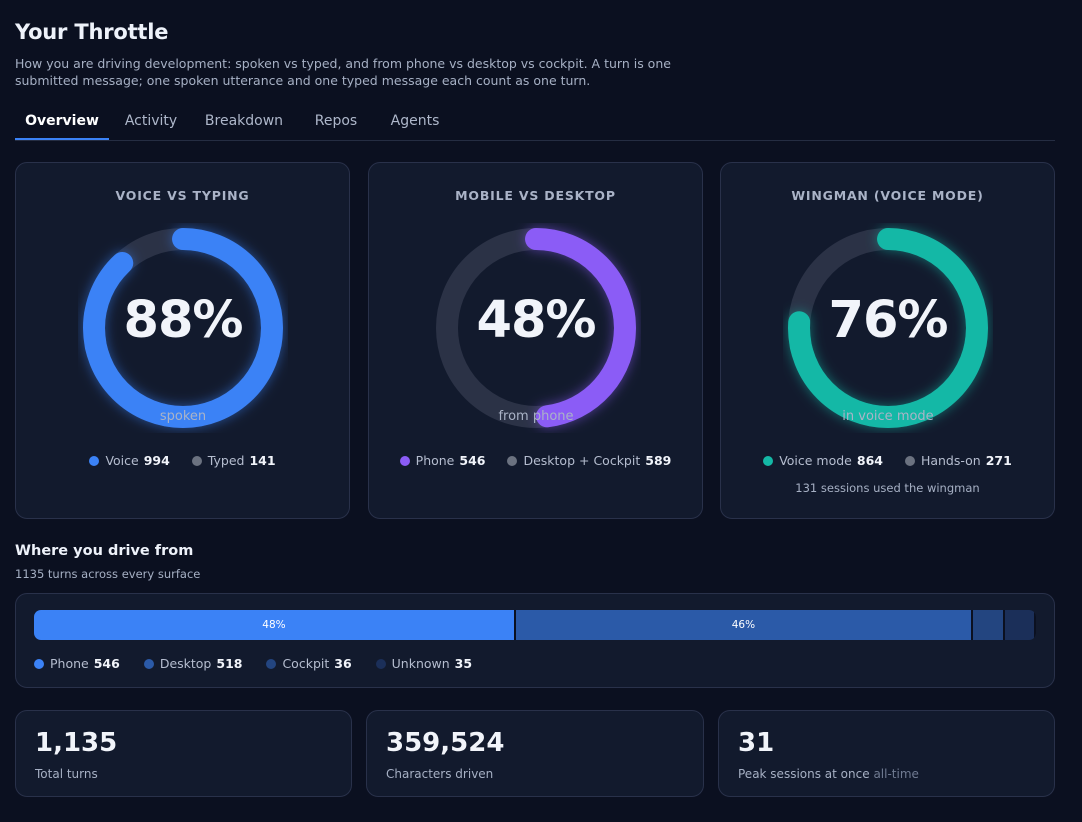 This screenshot has height=822, width=1082. What do you see at coordinates (336, 121) in the screenshot?
I see `tab-repos: Repos` at bounding box center [336, 121].